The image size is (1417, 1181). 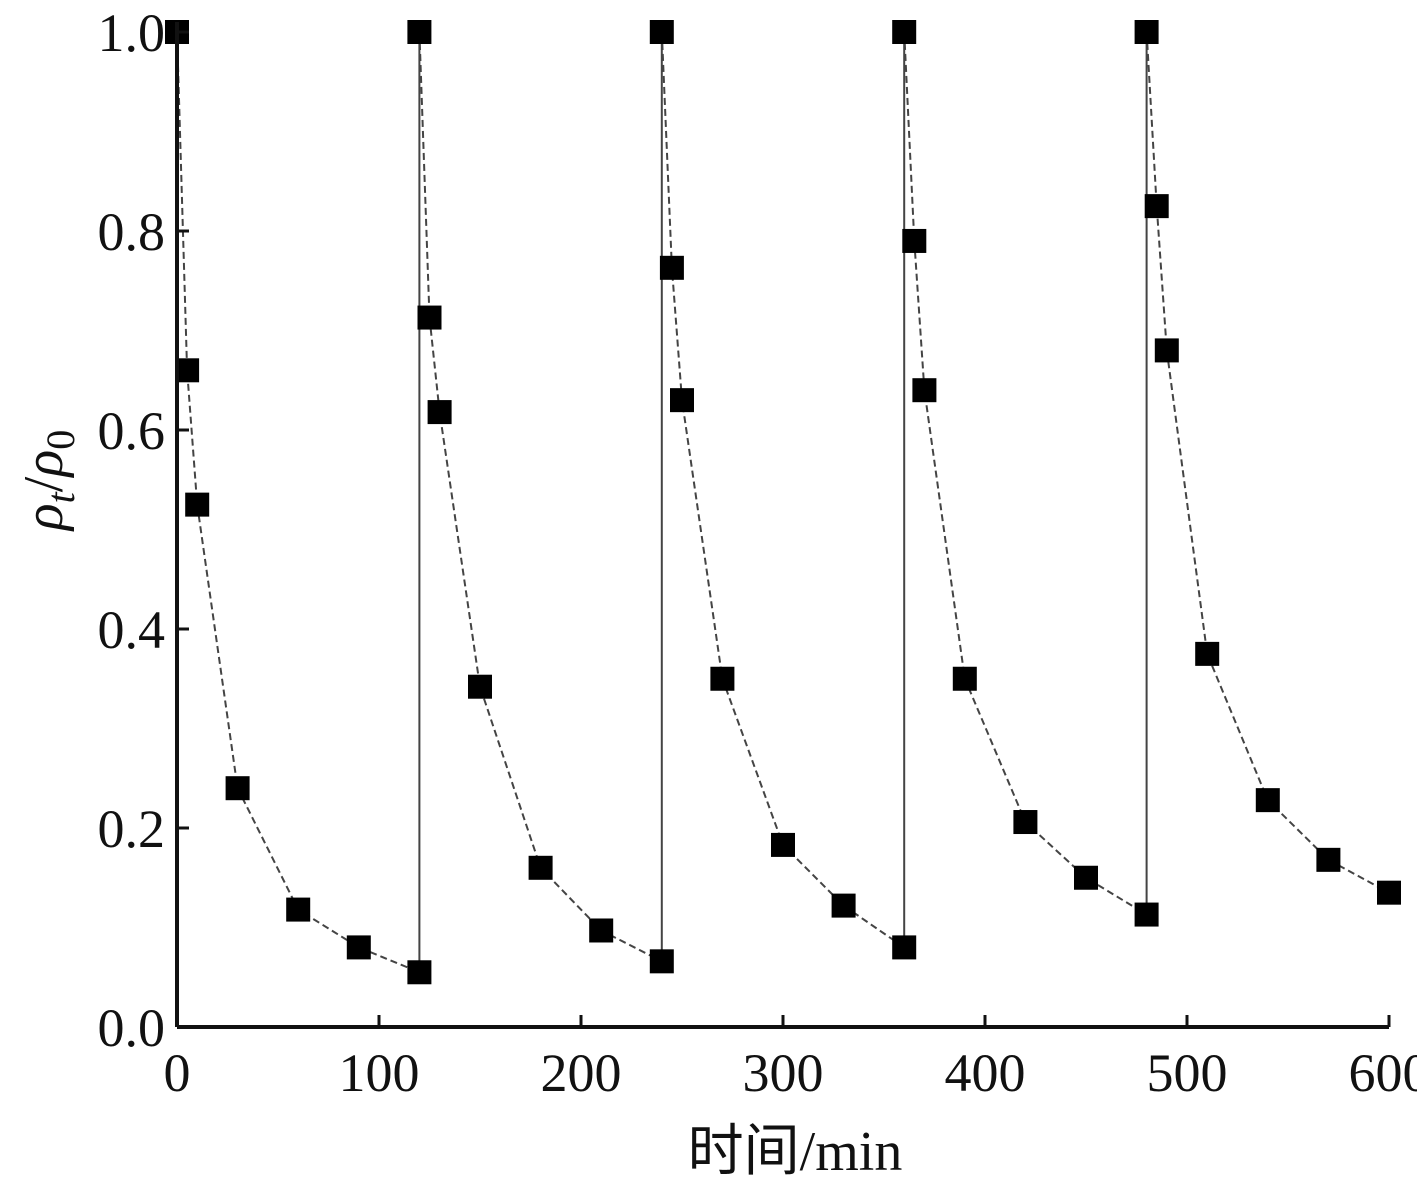 What do you see at coordinates (132, 232) in the screenshot?
I see `y-tick-label: 0.8` at bounding box center [132, 232].